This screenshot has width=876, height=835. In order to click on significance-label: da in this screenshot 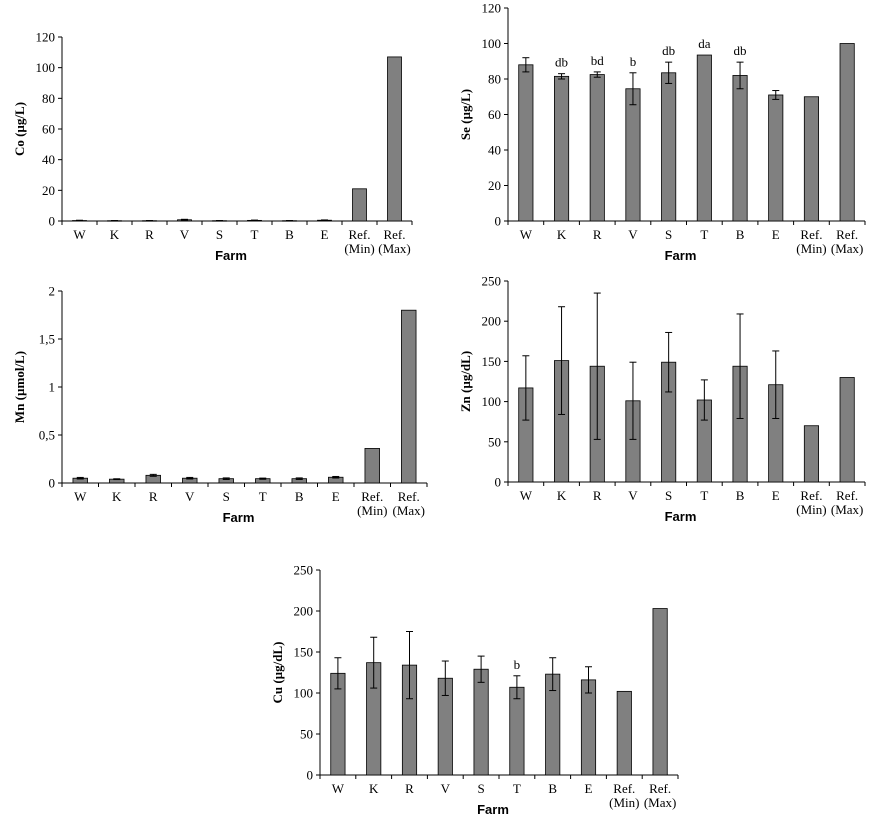, I will do `click(704, 43)`.